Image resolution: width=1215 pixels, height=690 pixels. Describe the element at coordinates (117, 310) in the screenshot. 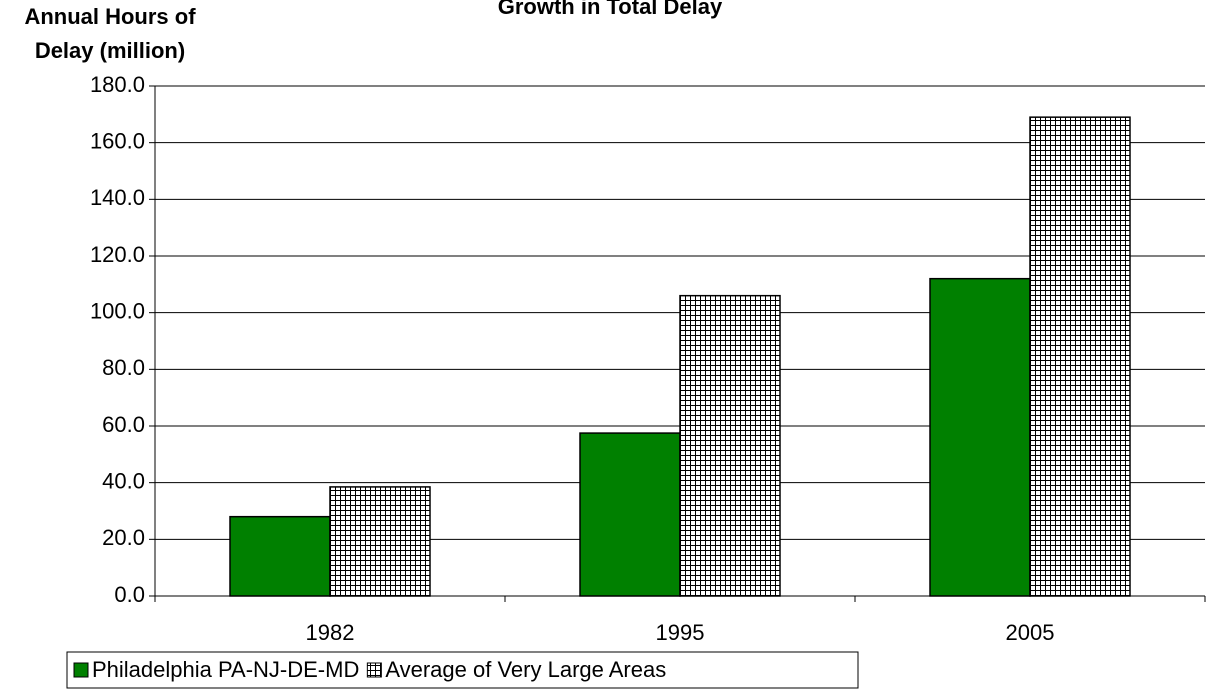

I see `y-tick-label: 100.0` at that location.